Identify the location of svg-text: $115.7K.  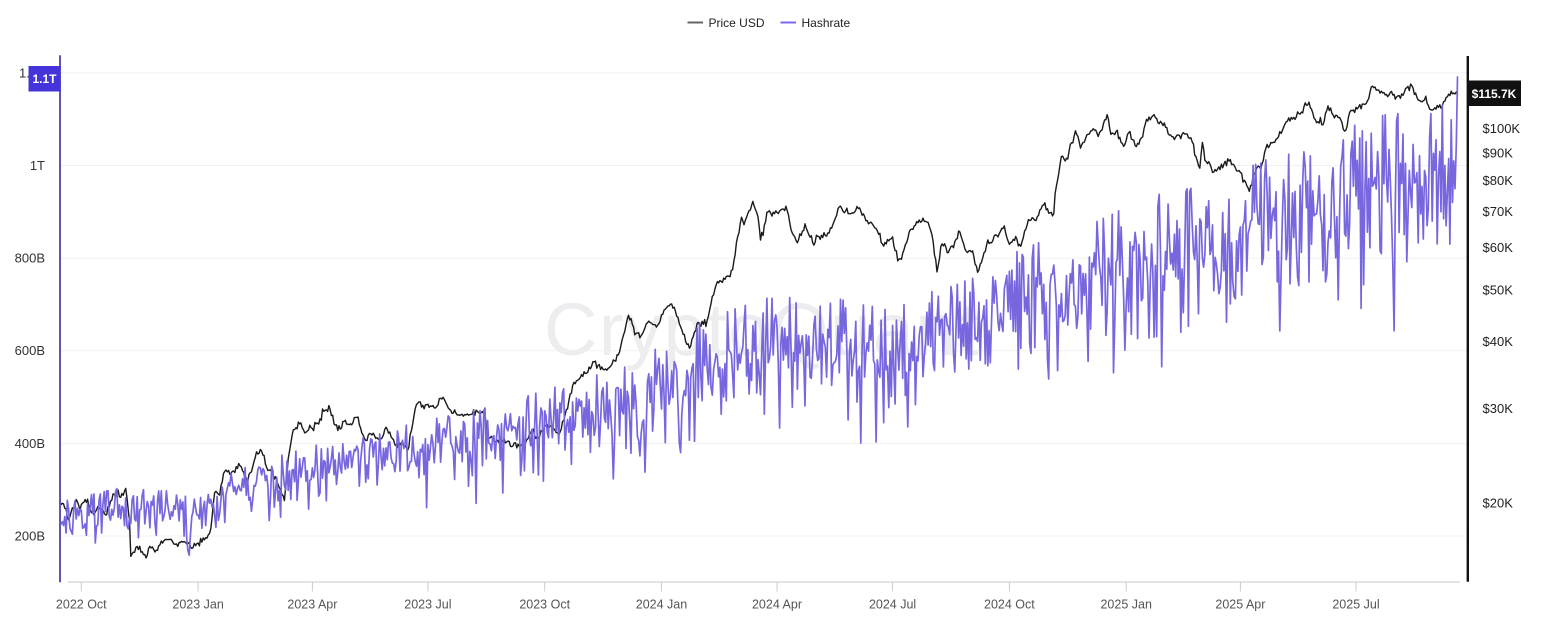
(1494, 94).